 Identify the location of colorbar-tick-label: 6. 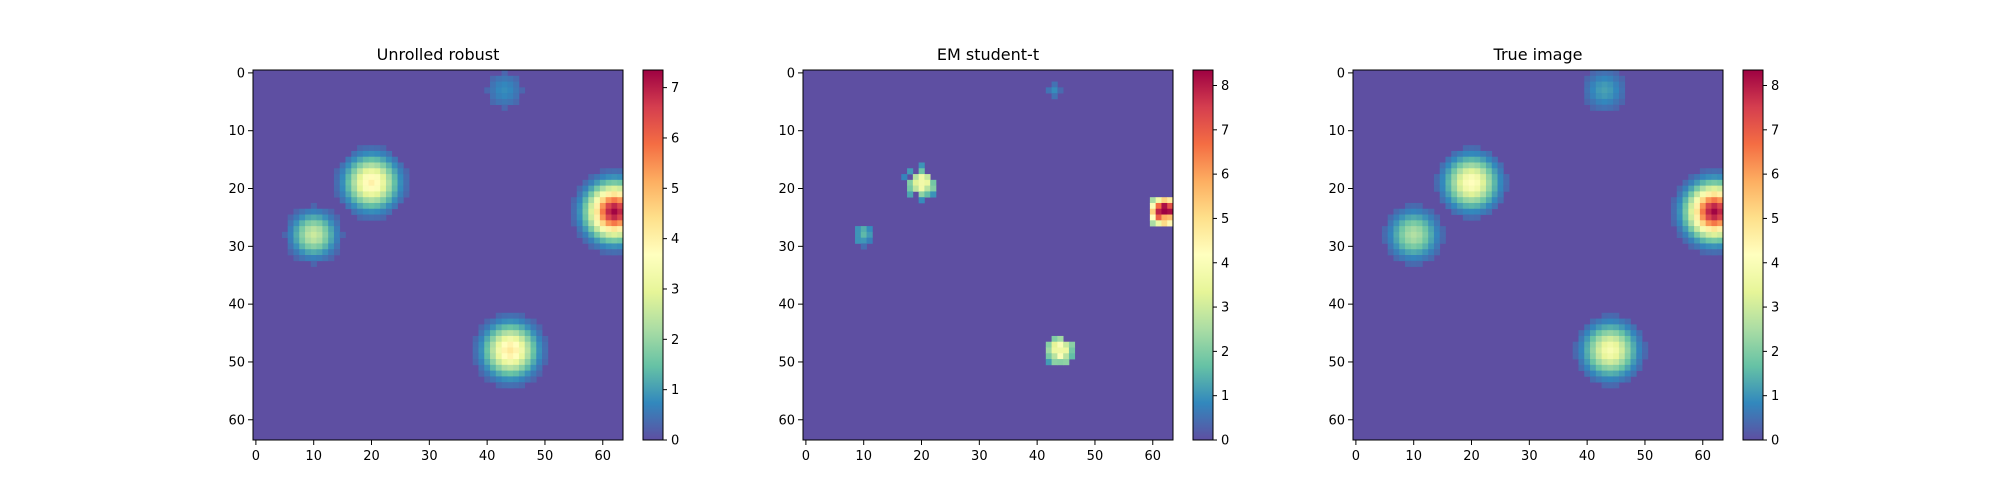
(1775, 175).